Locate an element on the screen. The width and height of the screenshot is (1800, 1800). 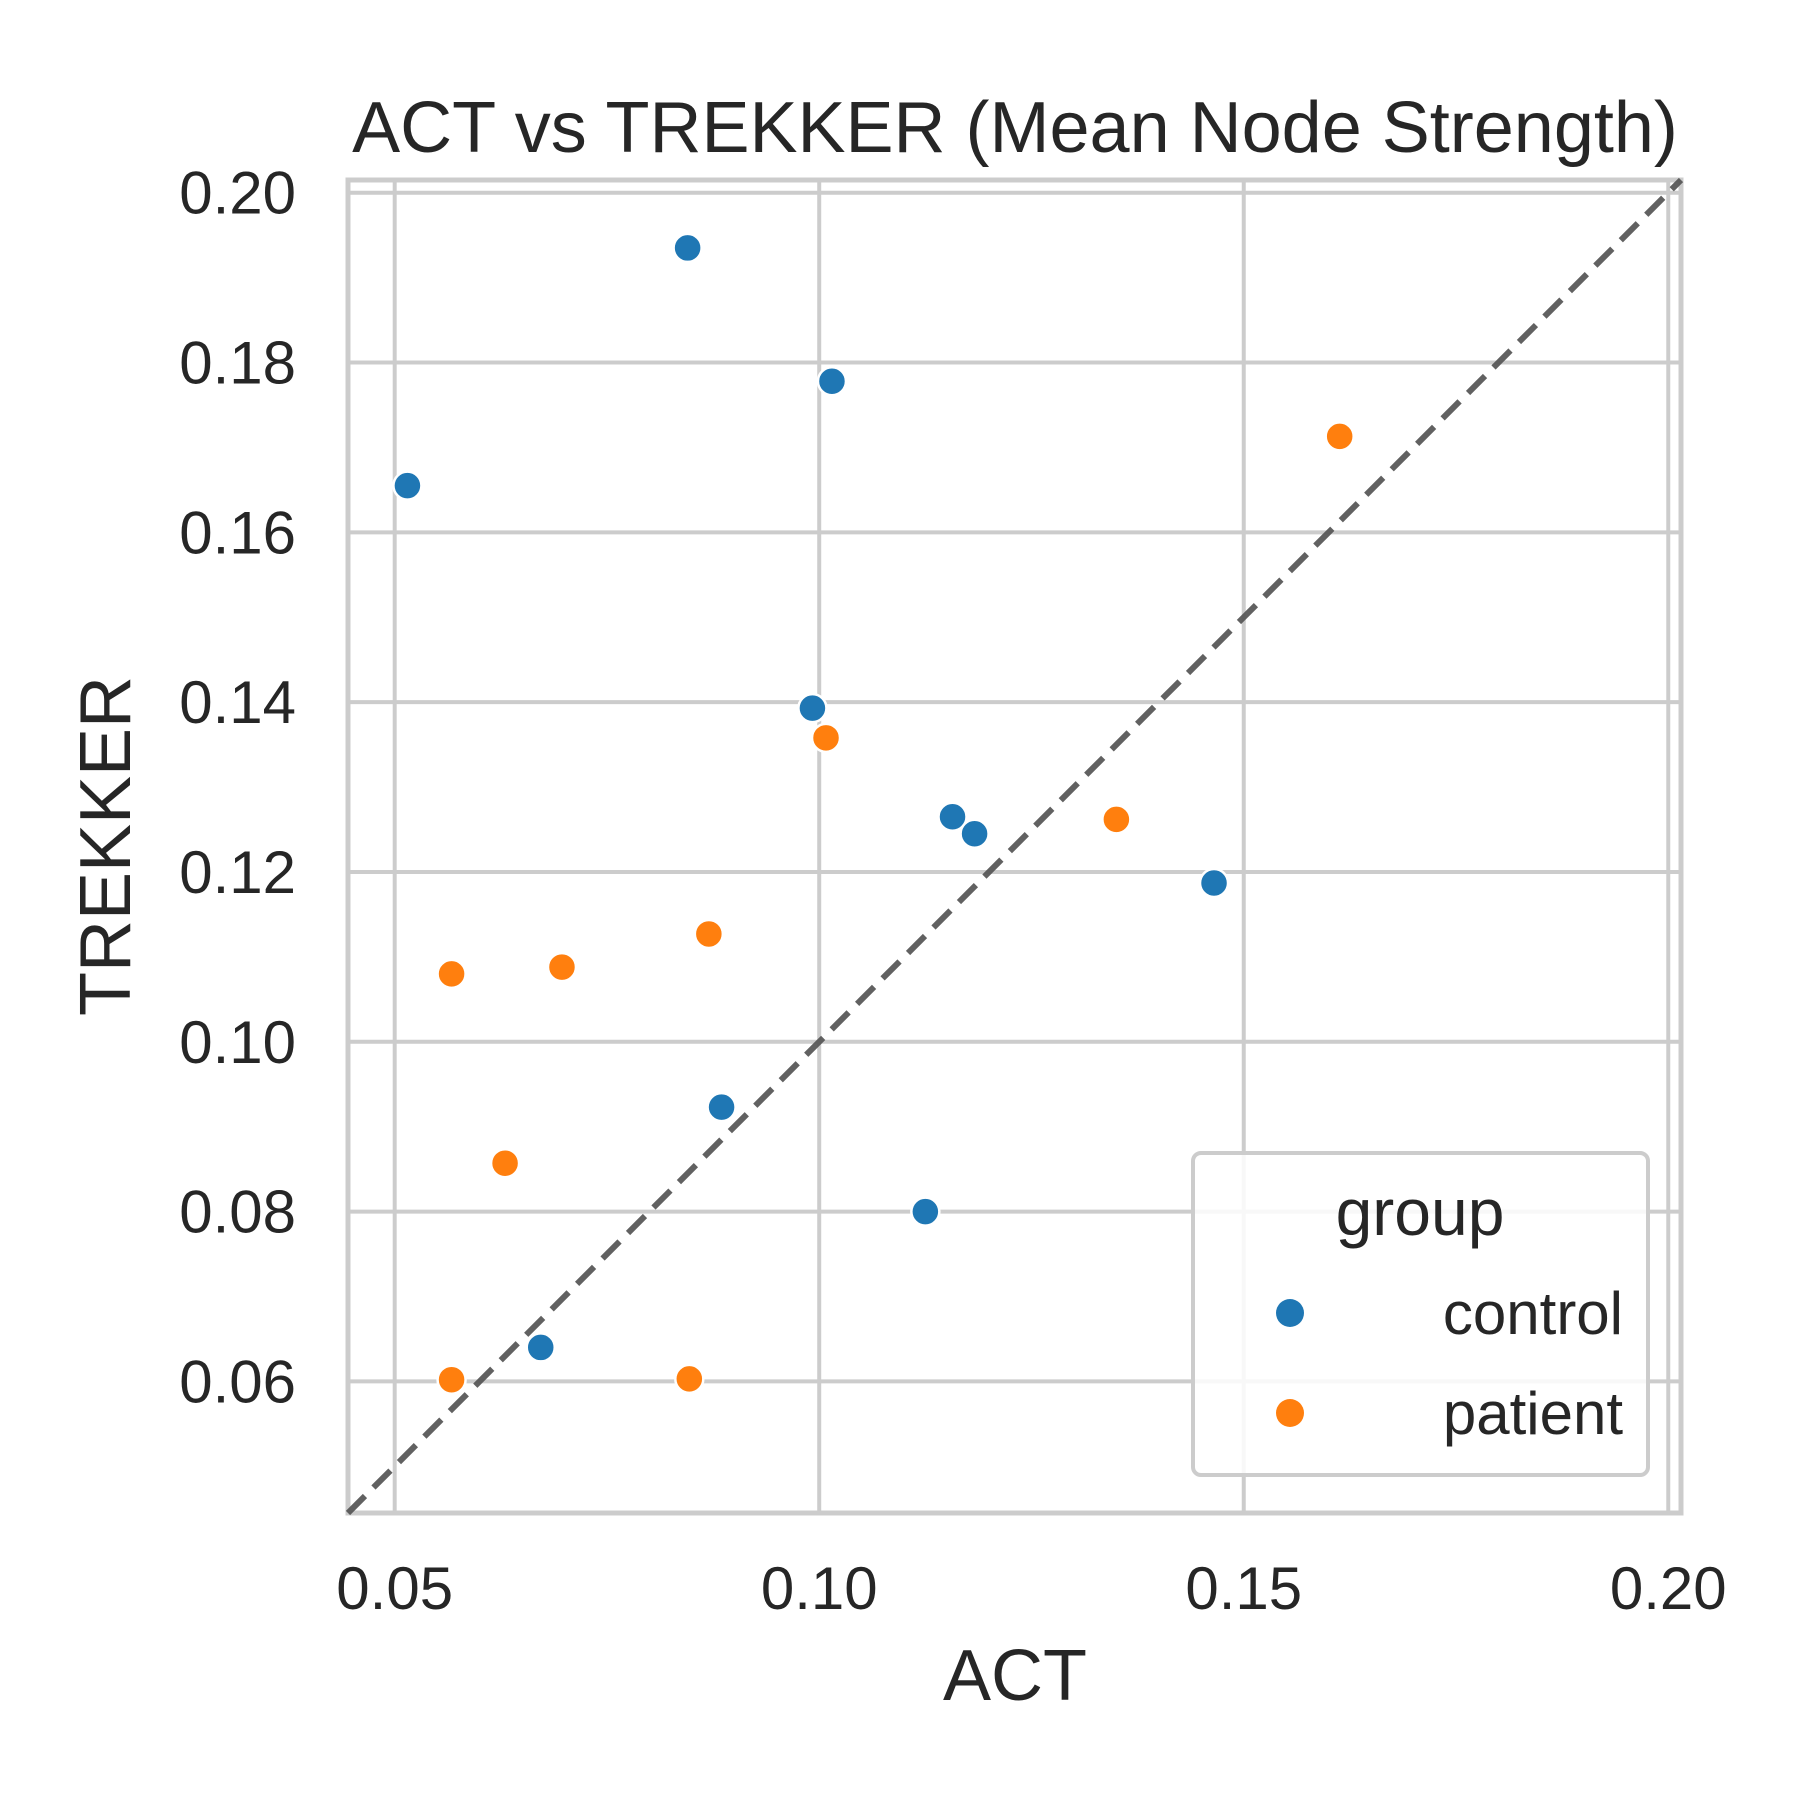
legend-title: group is located at coordinates (1420, 1212).